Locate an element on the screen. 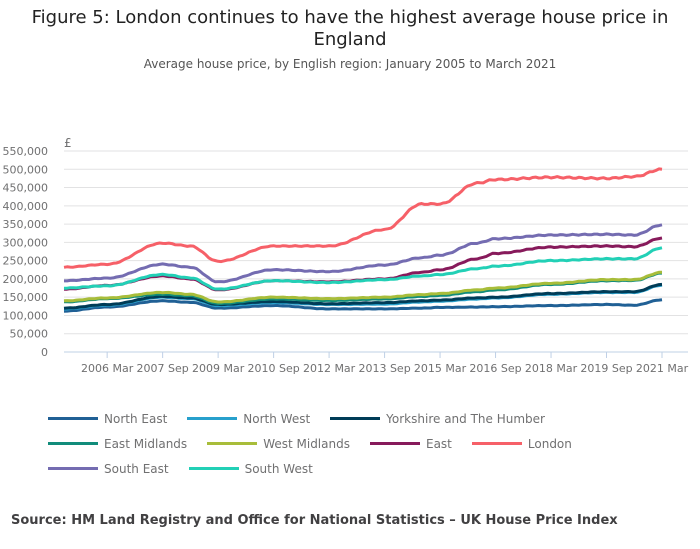 This screenshot has height=549, width=700. legend-item: East Midlands is located at coordinates (117, 443).